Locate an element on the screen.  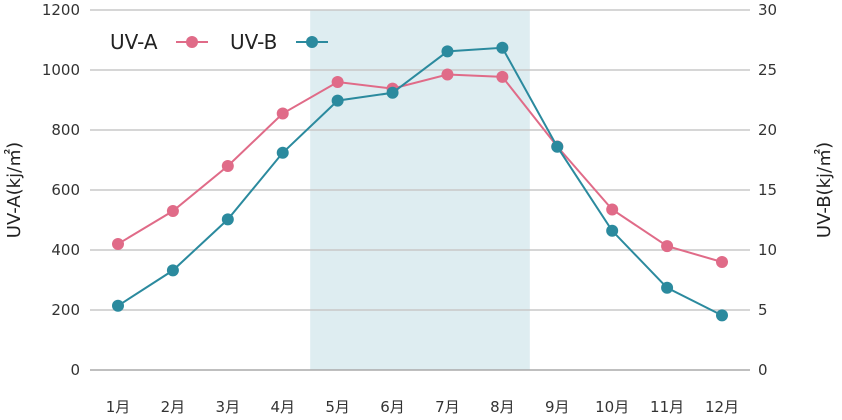
y-right-tick-label: 5 is located at coordinates (763, 310).